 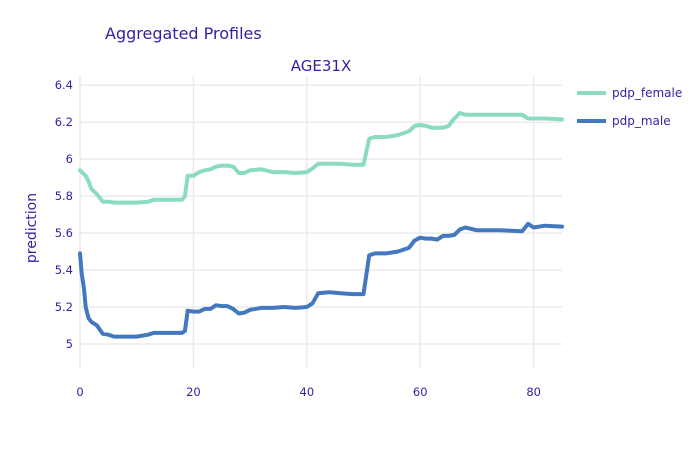 I want to click on chart-title: Aggregated Profiles, so click(x=183, y=33).